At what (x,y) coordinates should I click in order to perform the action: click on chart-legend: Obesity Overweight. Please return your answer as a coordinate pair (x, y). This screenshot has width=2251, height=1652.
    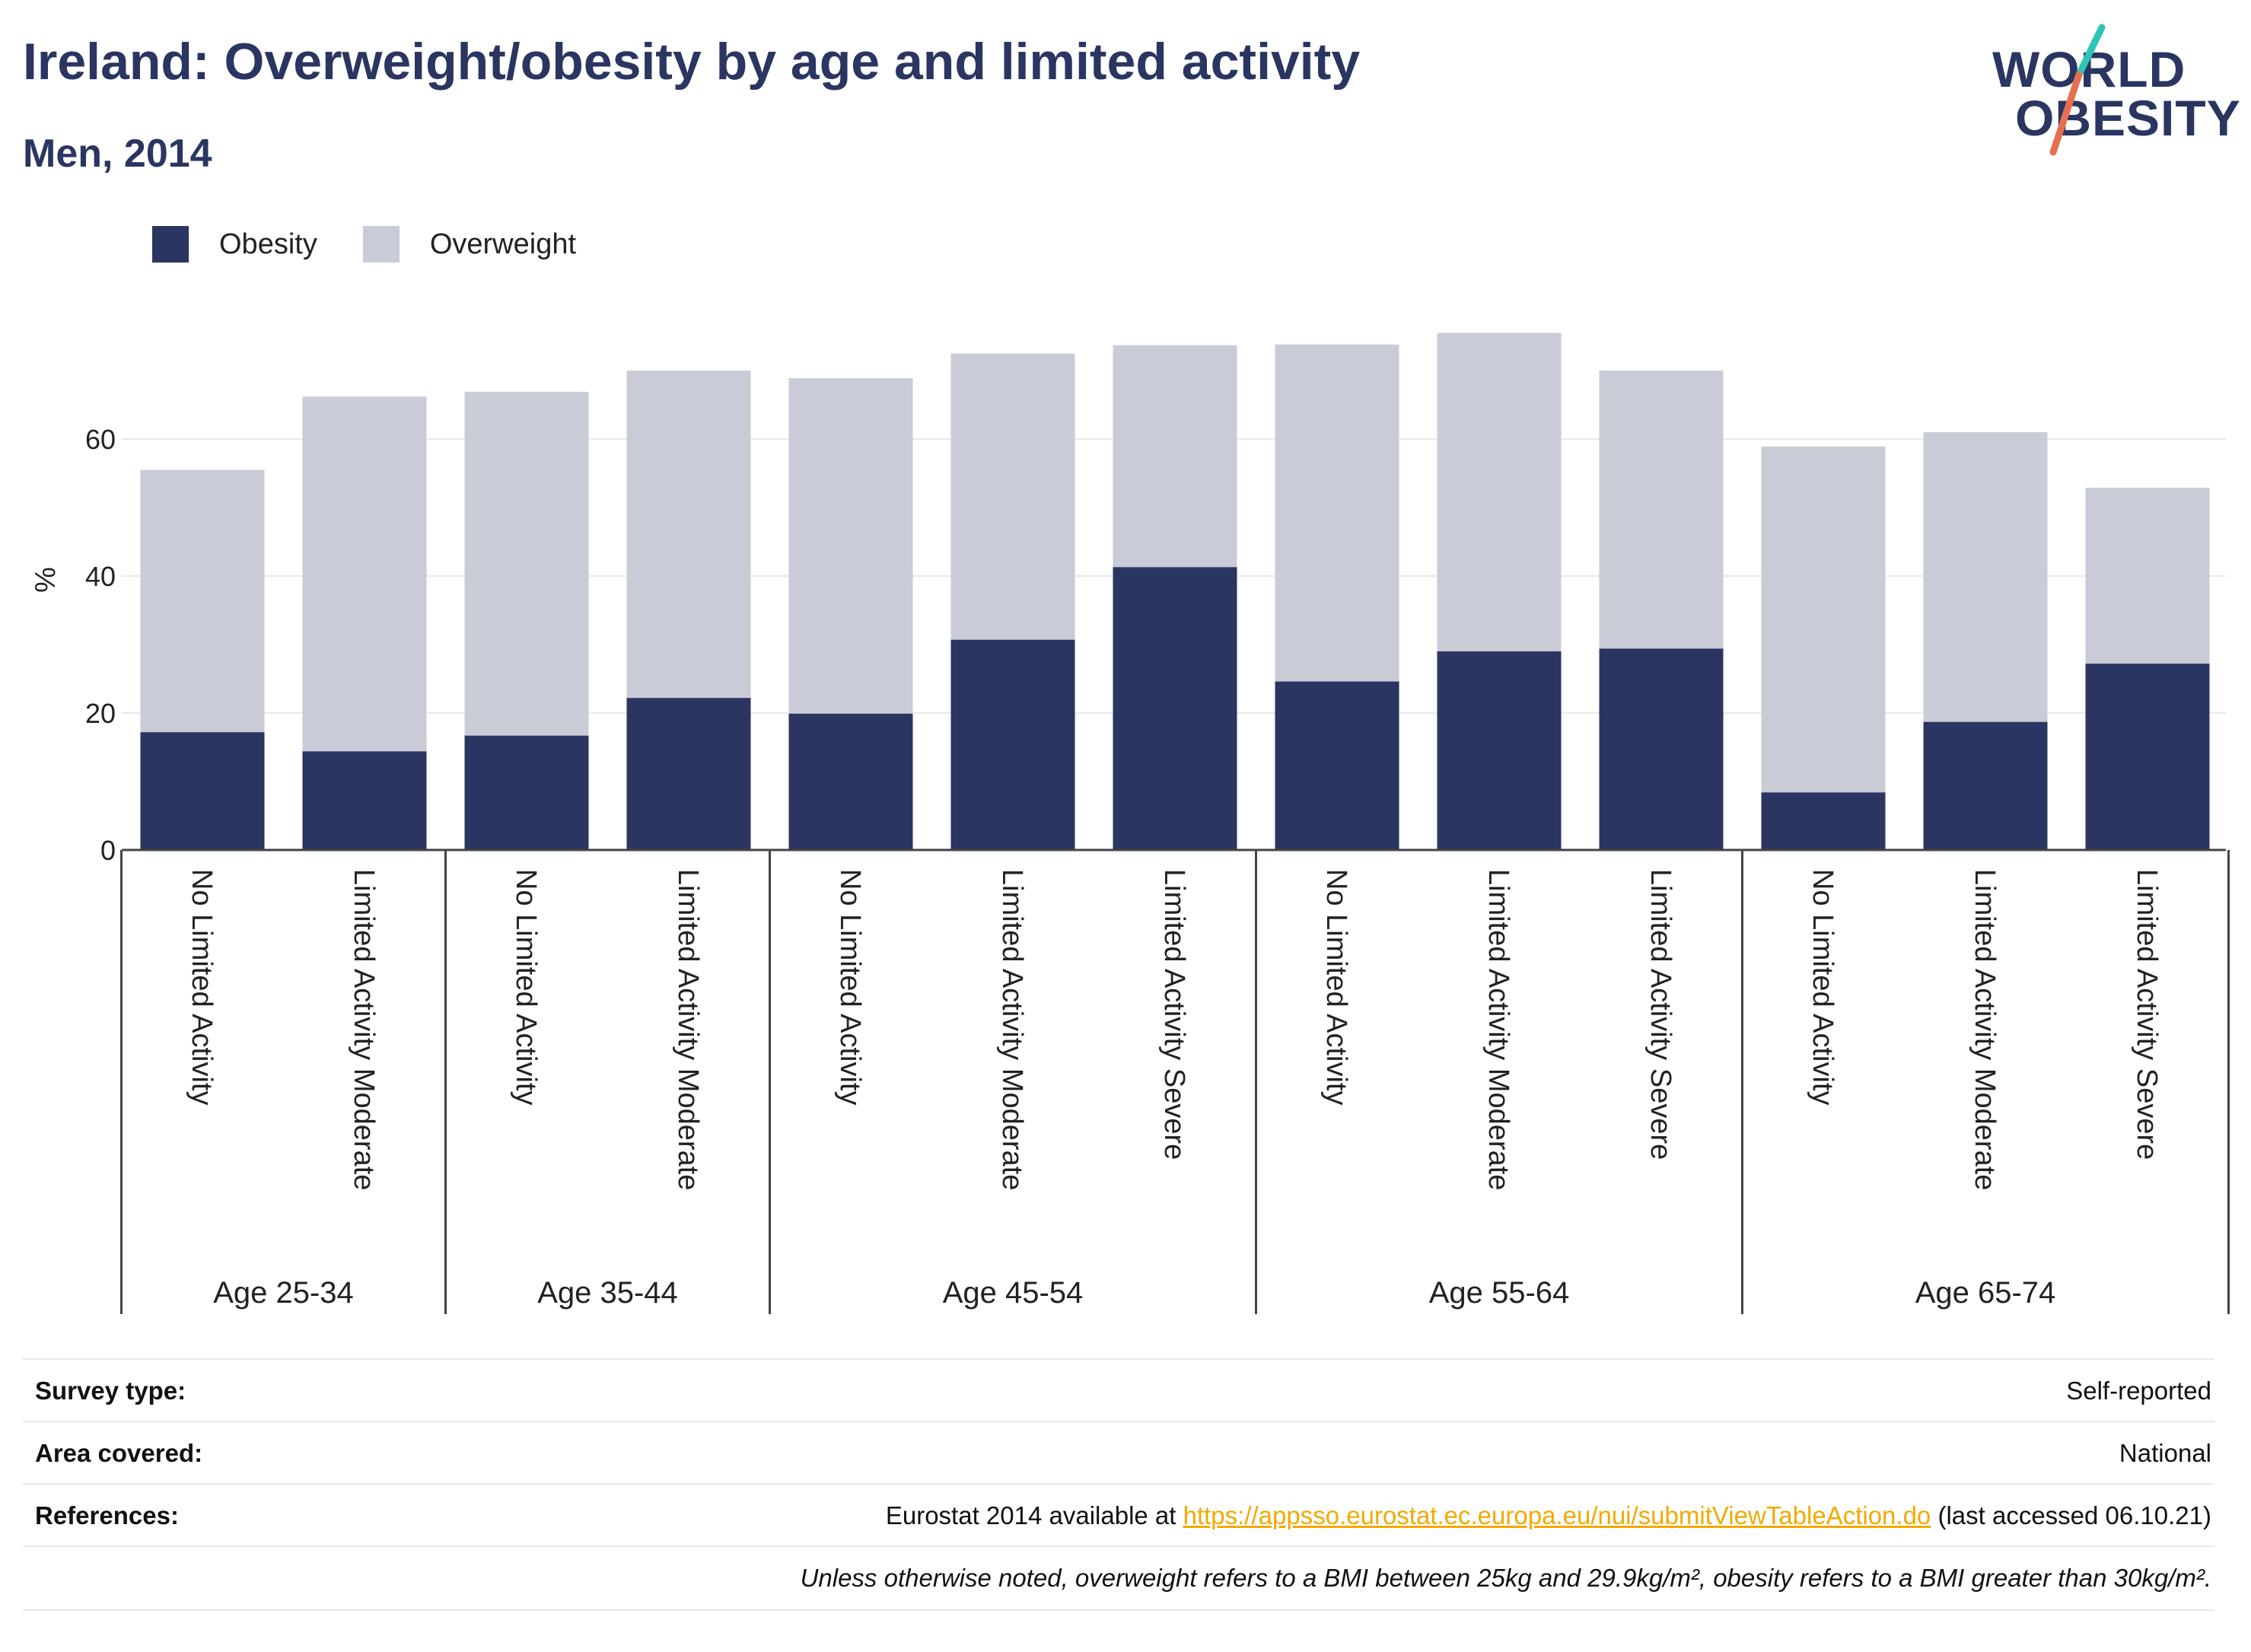
    Looking at the image, I should click on (387, 244).